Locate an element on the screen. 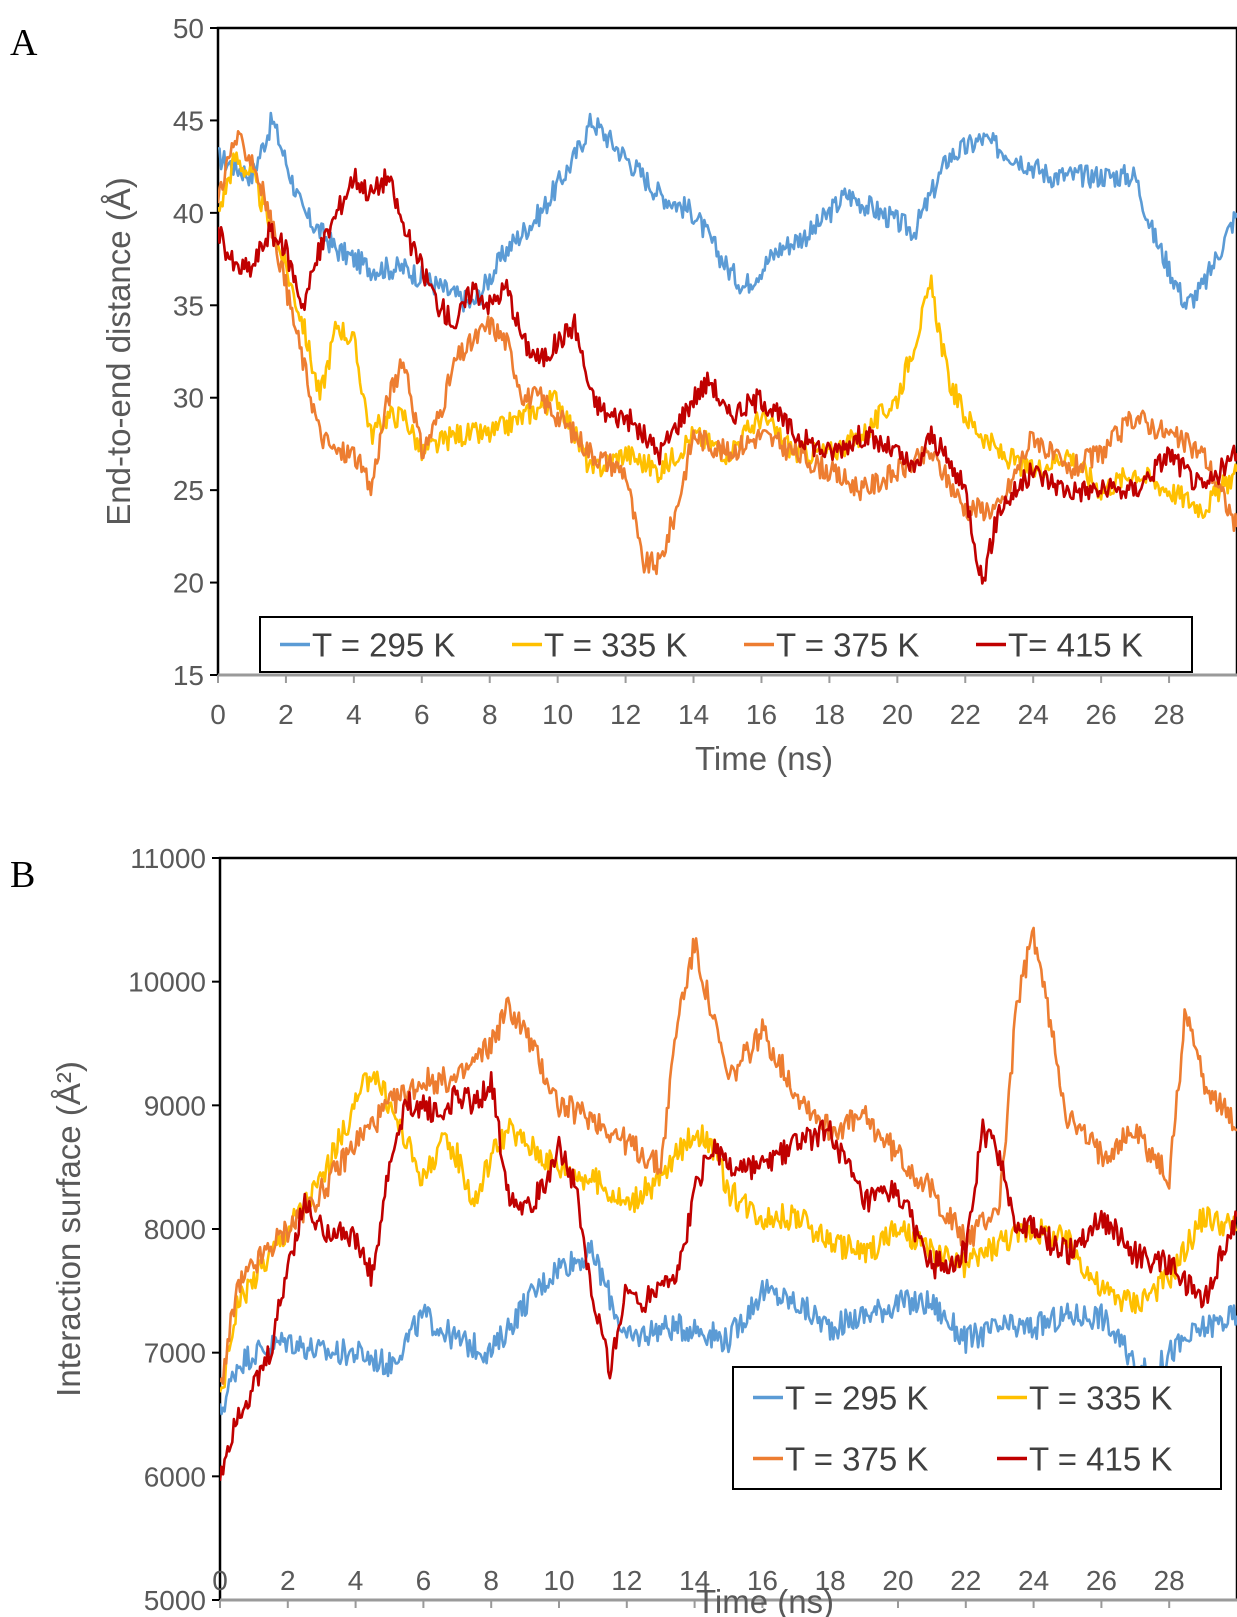  y-tick-label: 50 is located at coordinates (188, 28).